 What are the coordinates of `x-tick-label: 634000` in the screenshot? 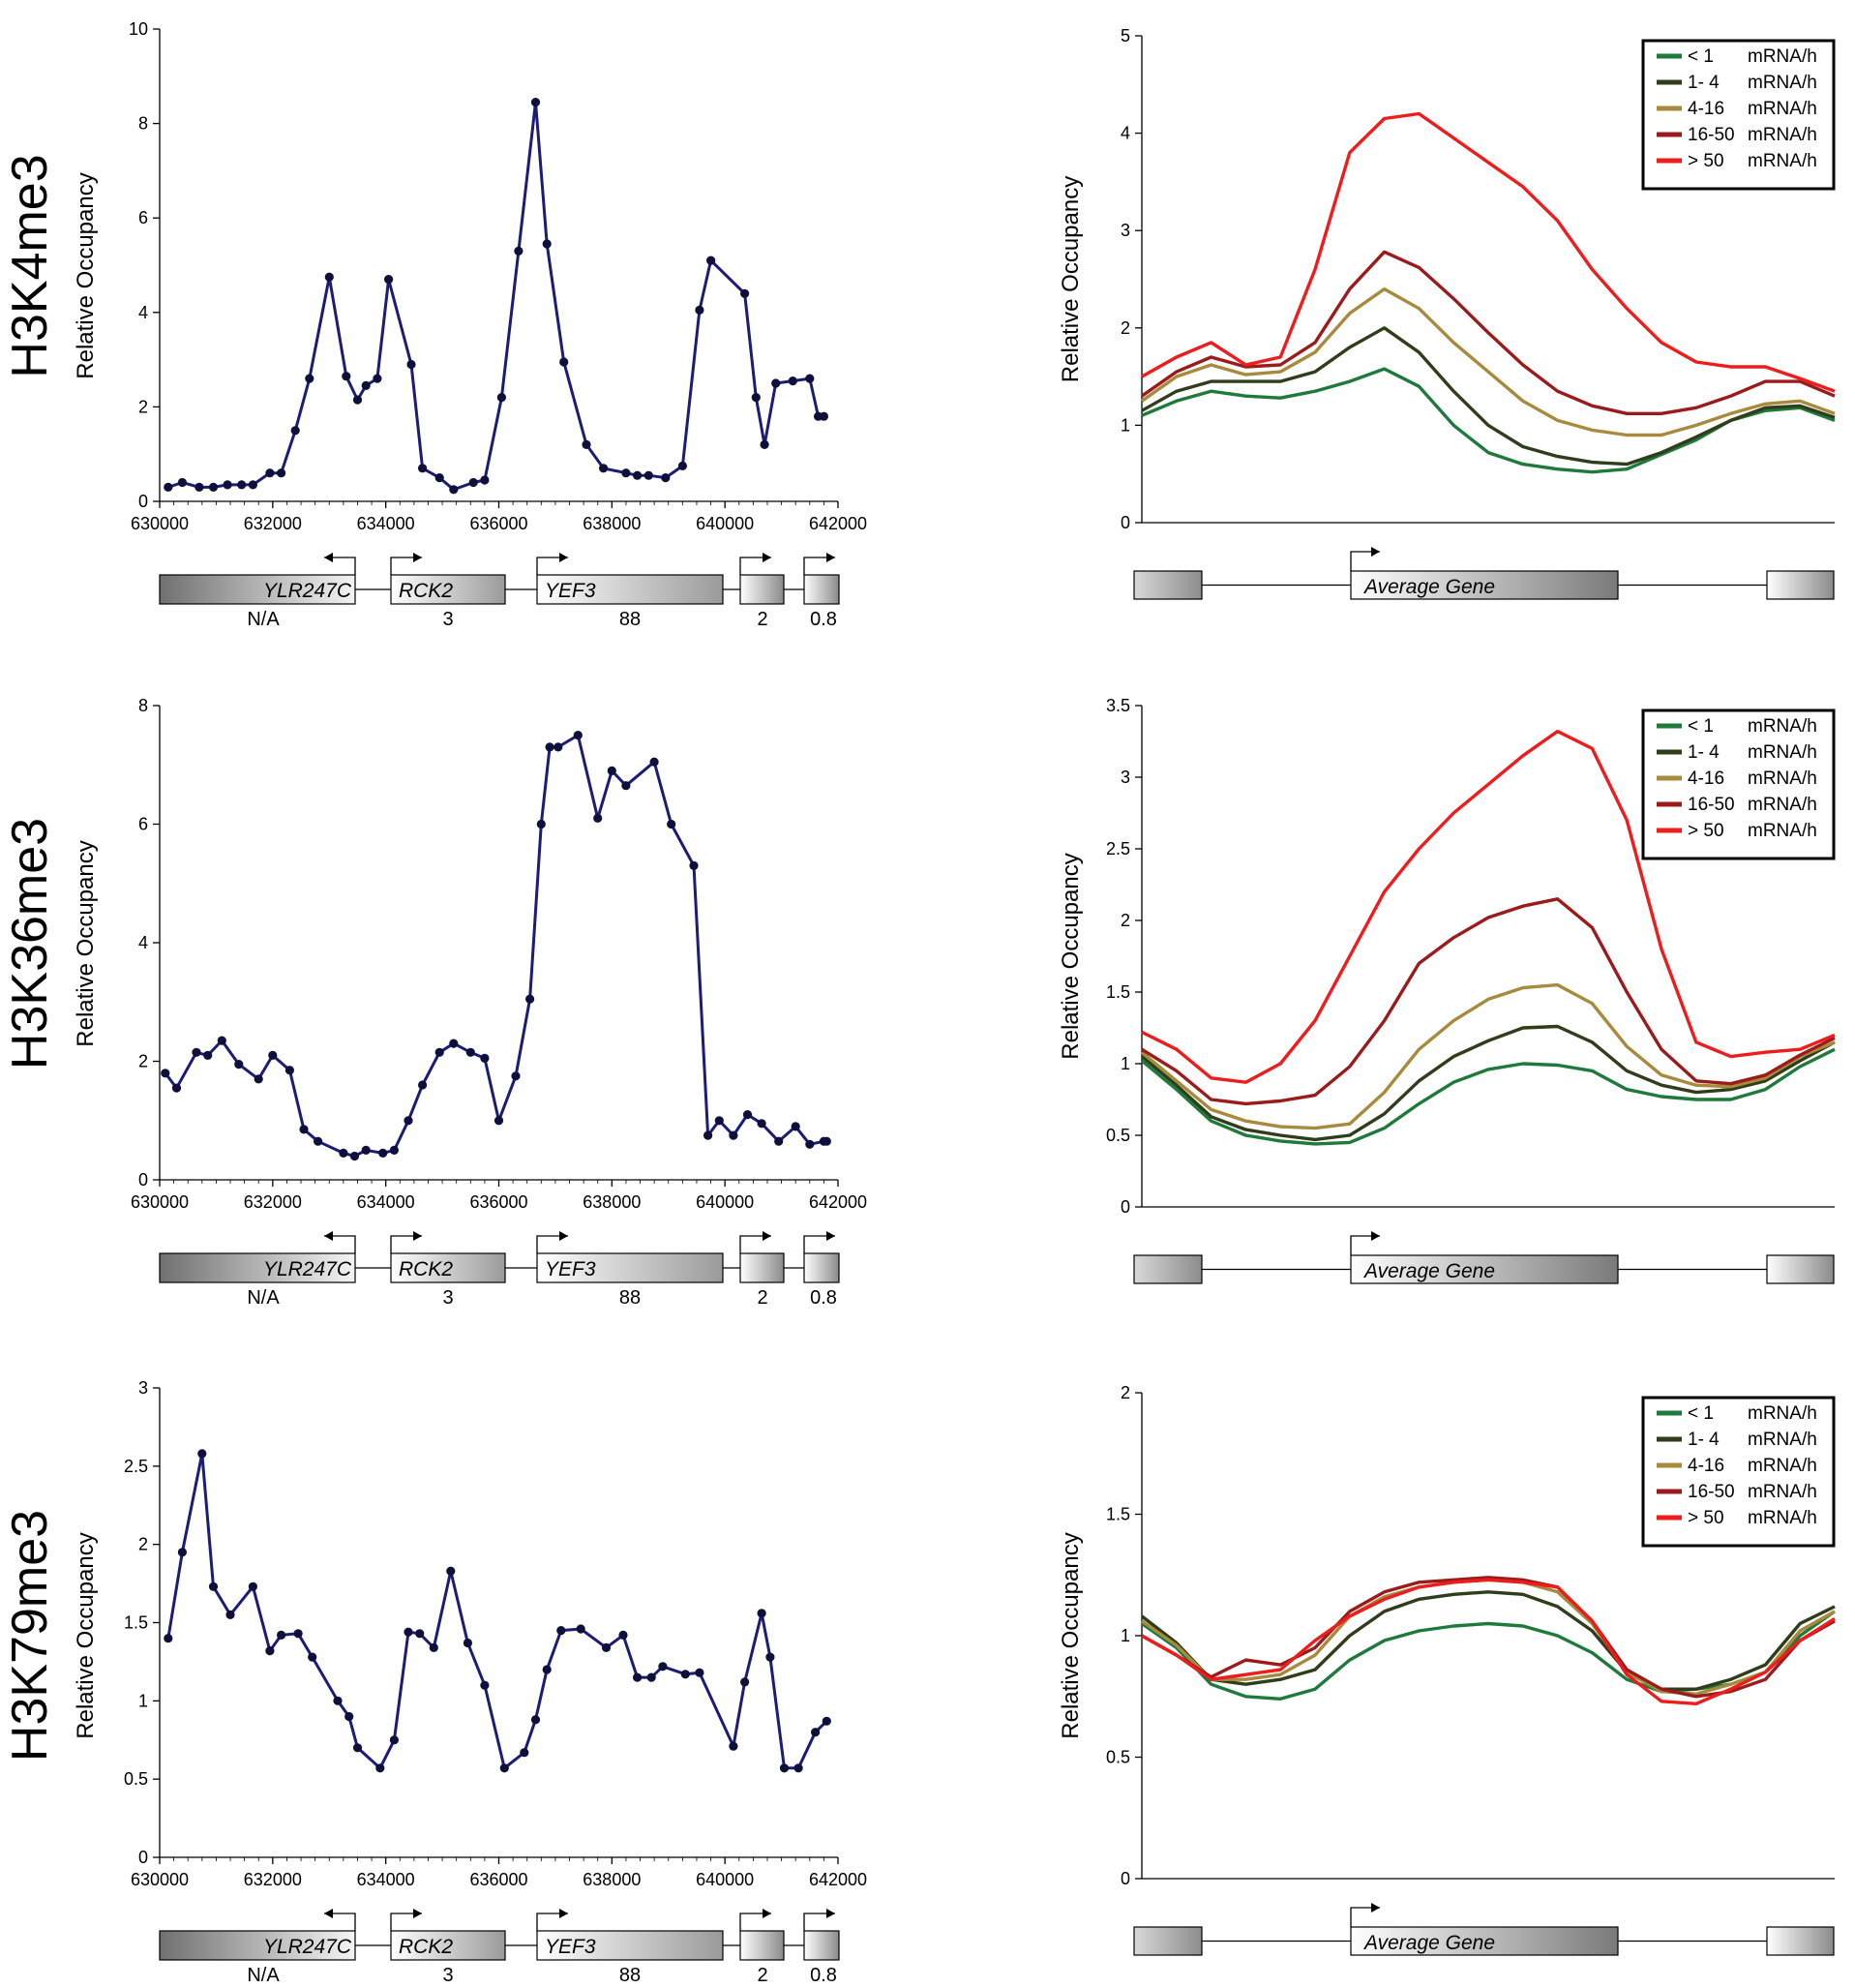 It's located at (386, 1879).